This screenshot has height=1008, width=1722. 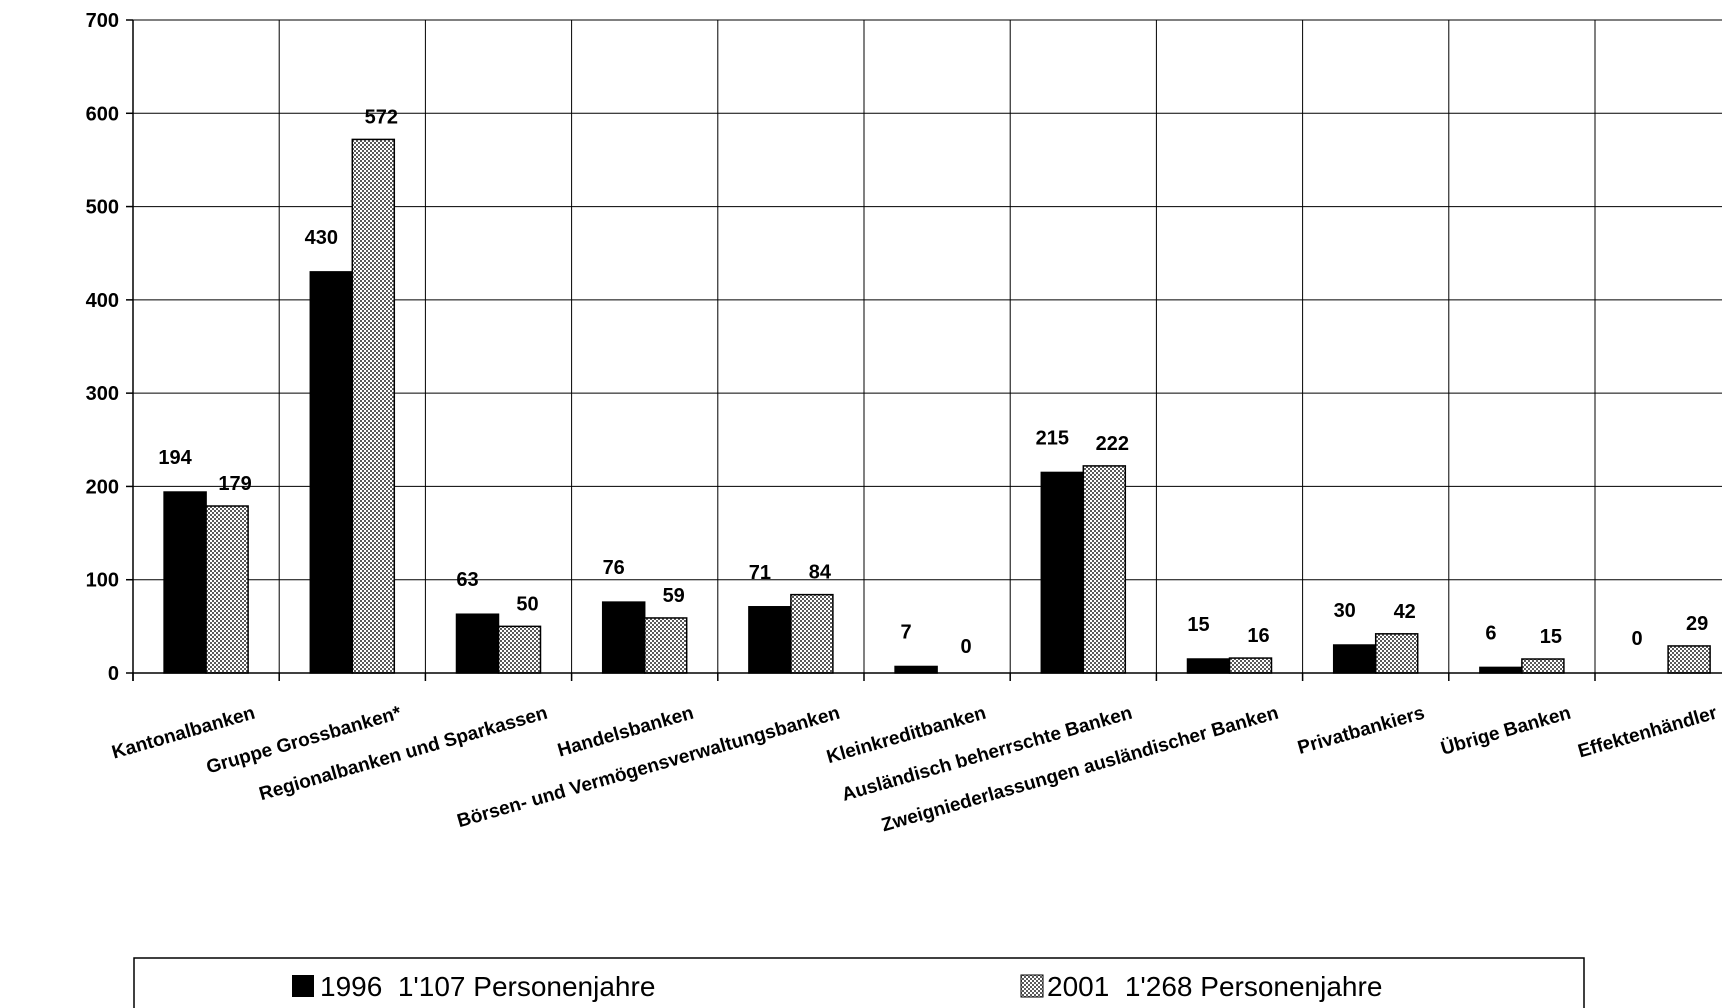 What do you see at coordinates (102, 301) in the screenshot?
I see `y-tick-label: 400` at bounding box center [102, 301].